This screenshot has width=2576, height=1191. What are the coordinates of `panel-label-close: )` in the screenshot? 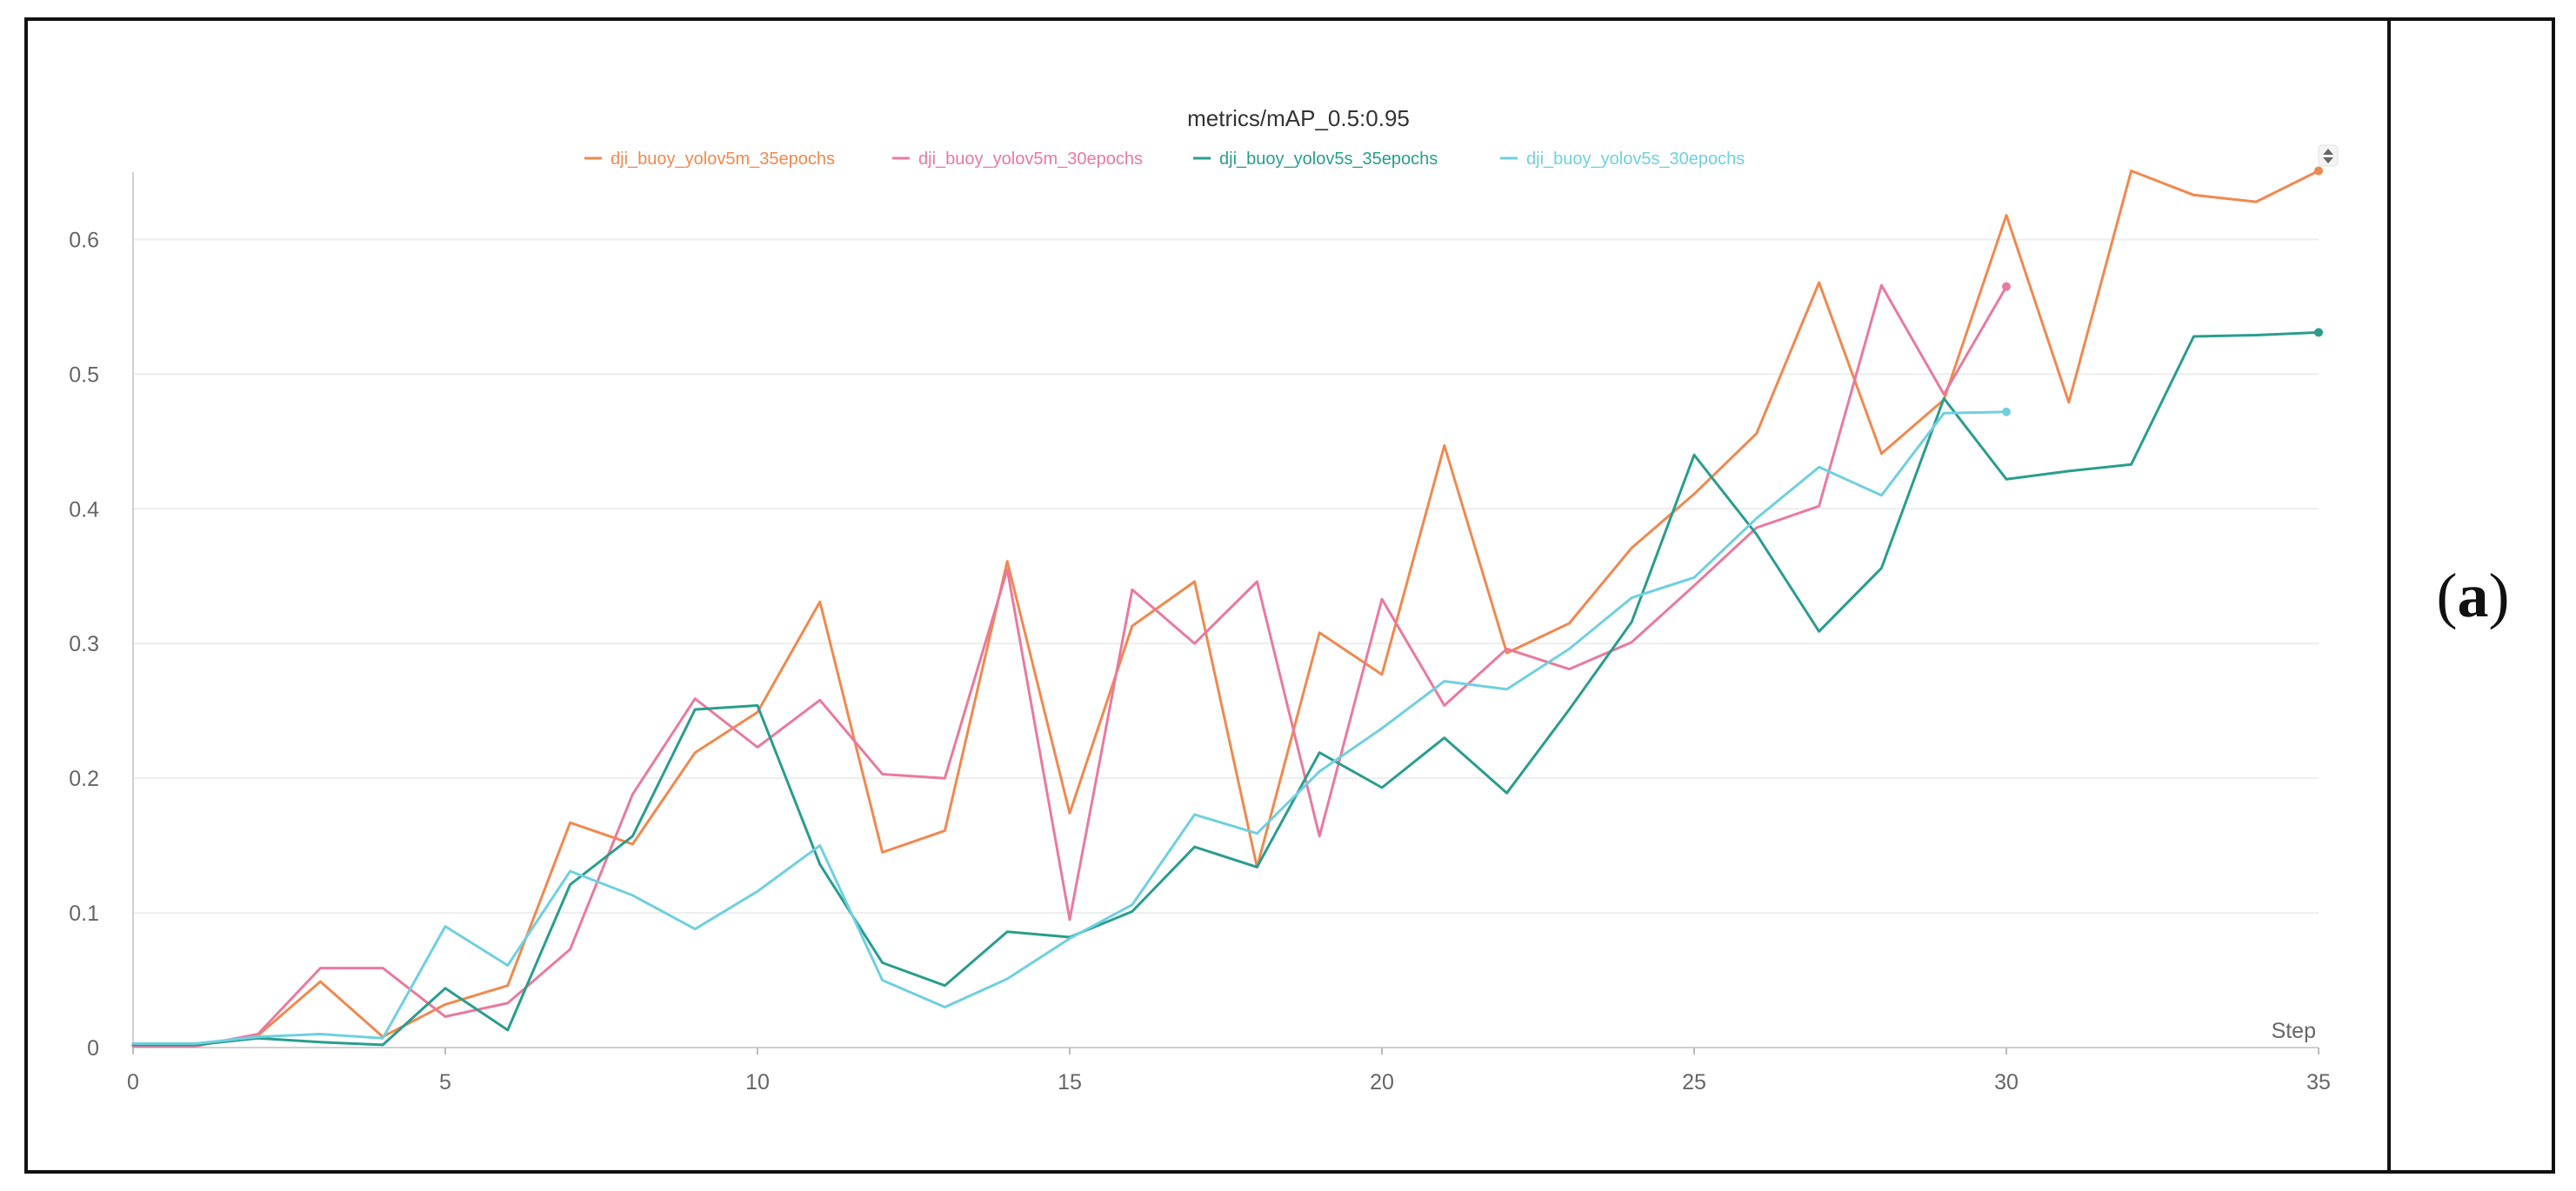 It's located at (2499, 595).